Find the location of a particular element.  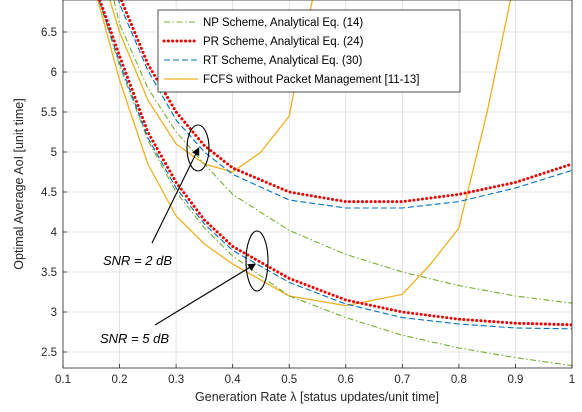

x-tick-label: 0.8 is located at coordinates (459, 380).